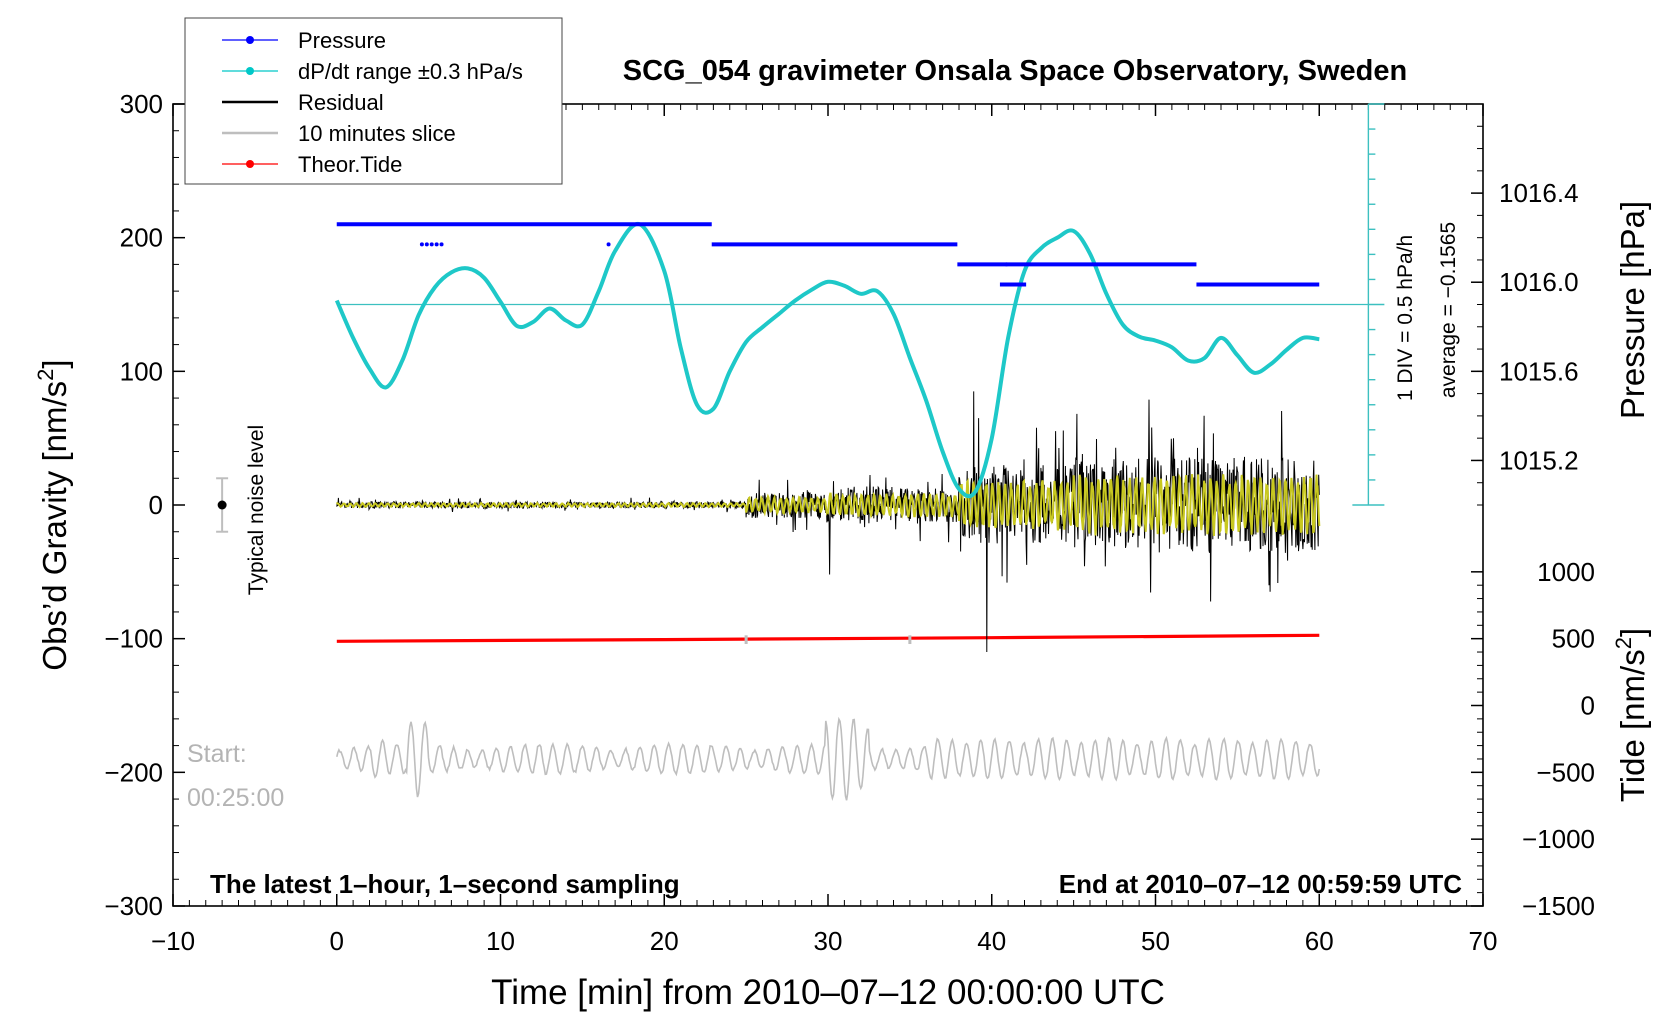 This screenshot has height=1020, width=1676. Describe the element at coordinates (828, 941) in the screenshot. I see `x-tick-label: 30` at that location.